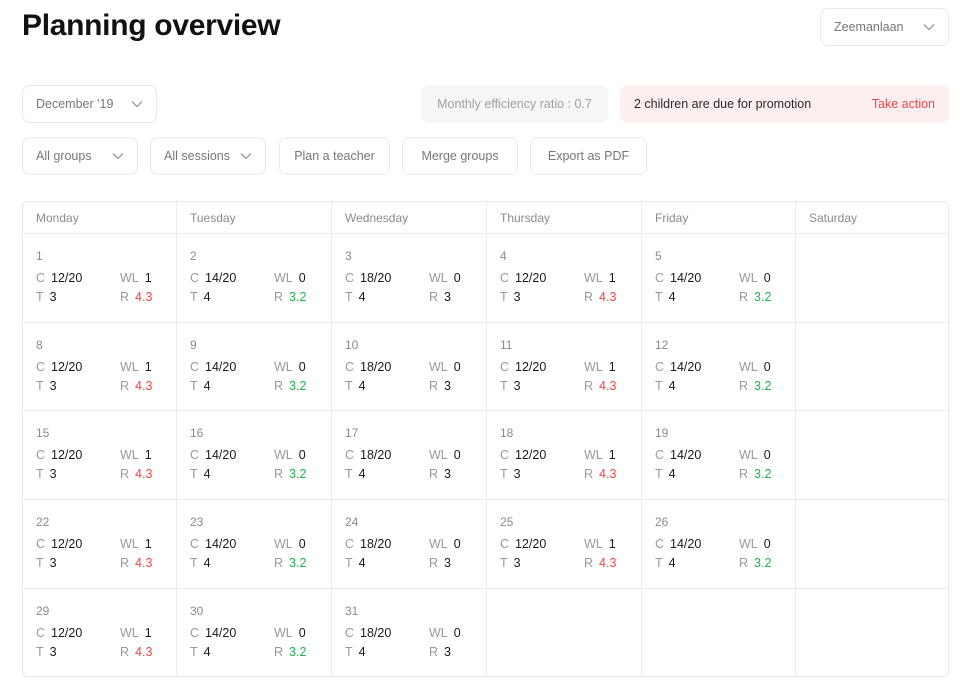 This screenshot has width=960, height=690. I want to click on day-number: 22, so click(43, 522).